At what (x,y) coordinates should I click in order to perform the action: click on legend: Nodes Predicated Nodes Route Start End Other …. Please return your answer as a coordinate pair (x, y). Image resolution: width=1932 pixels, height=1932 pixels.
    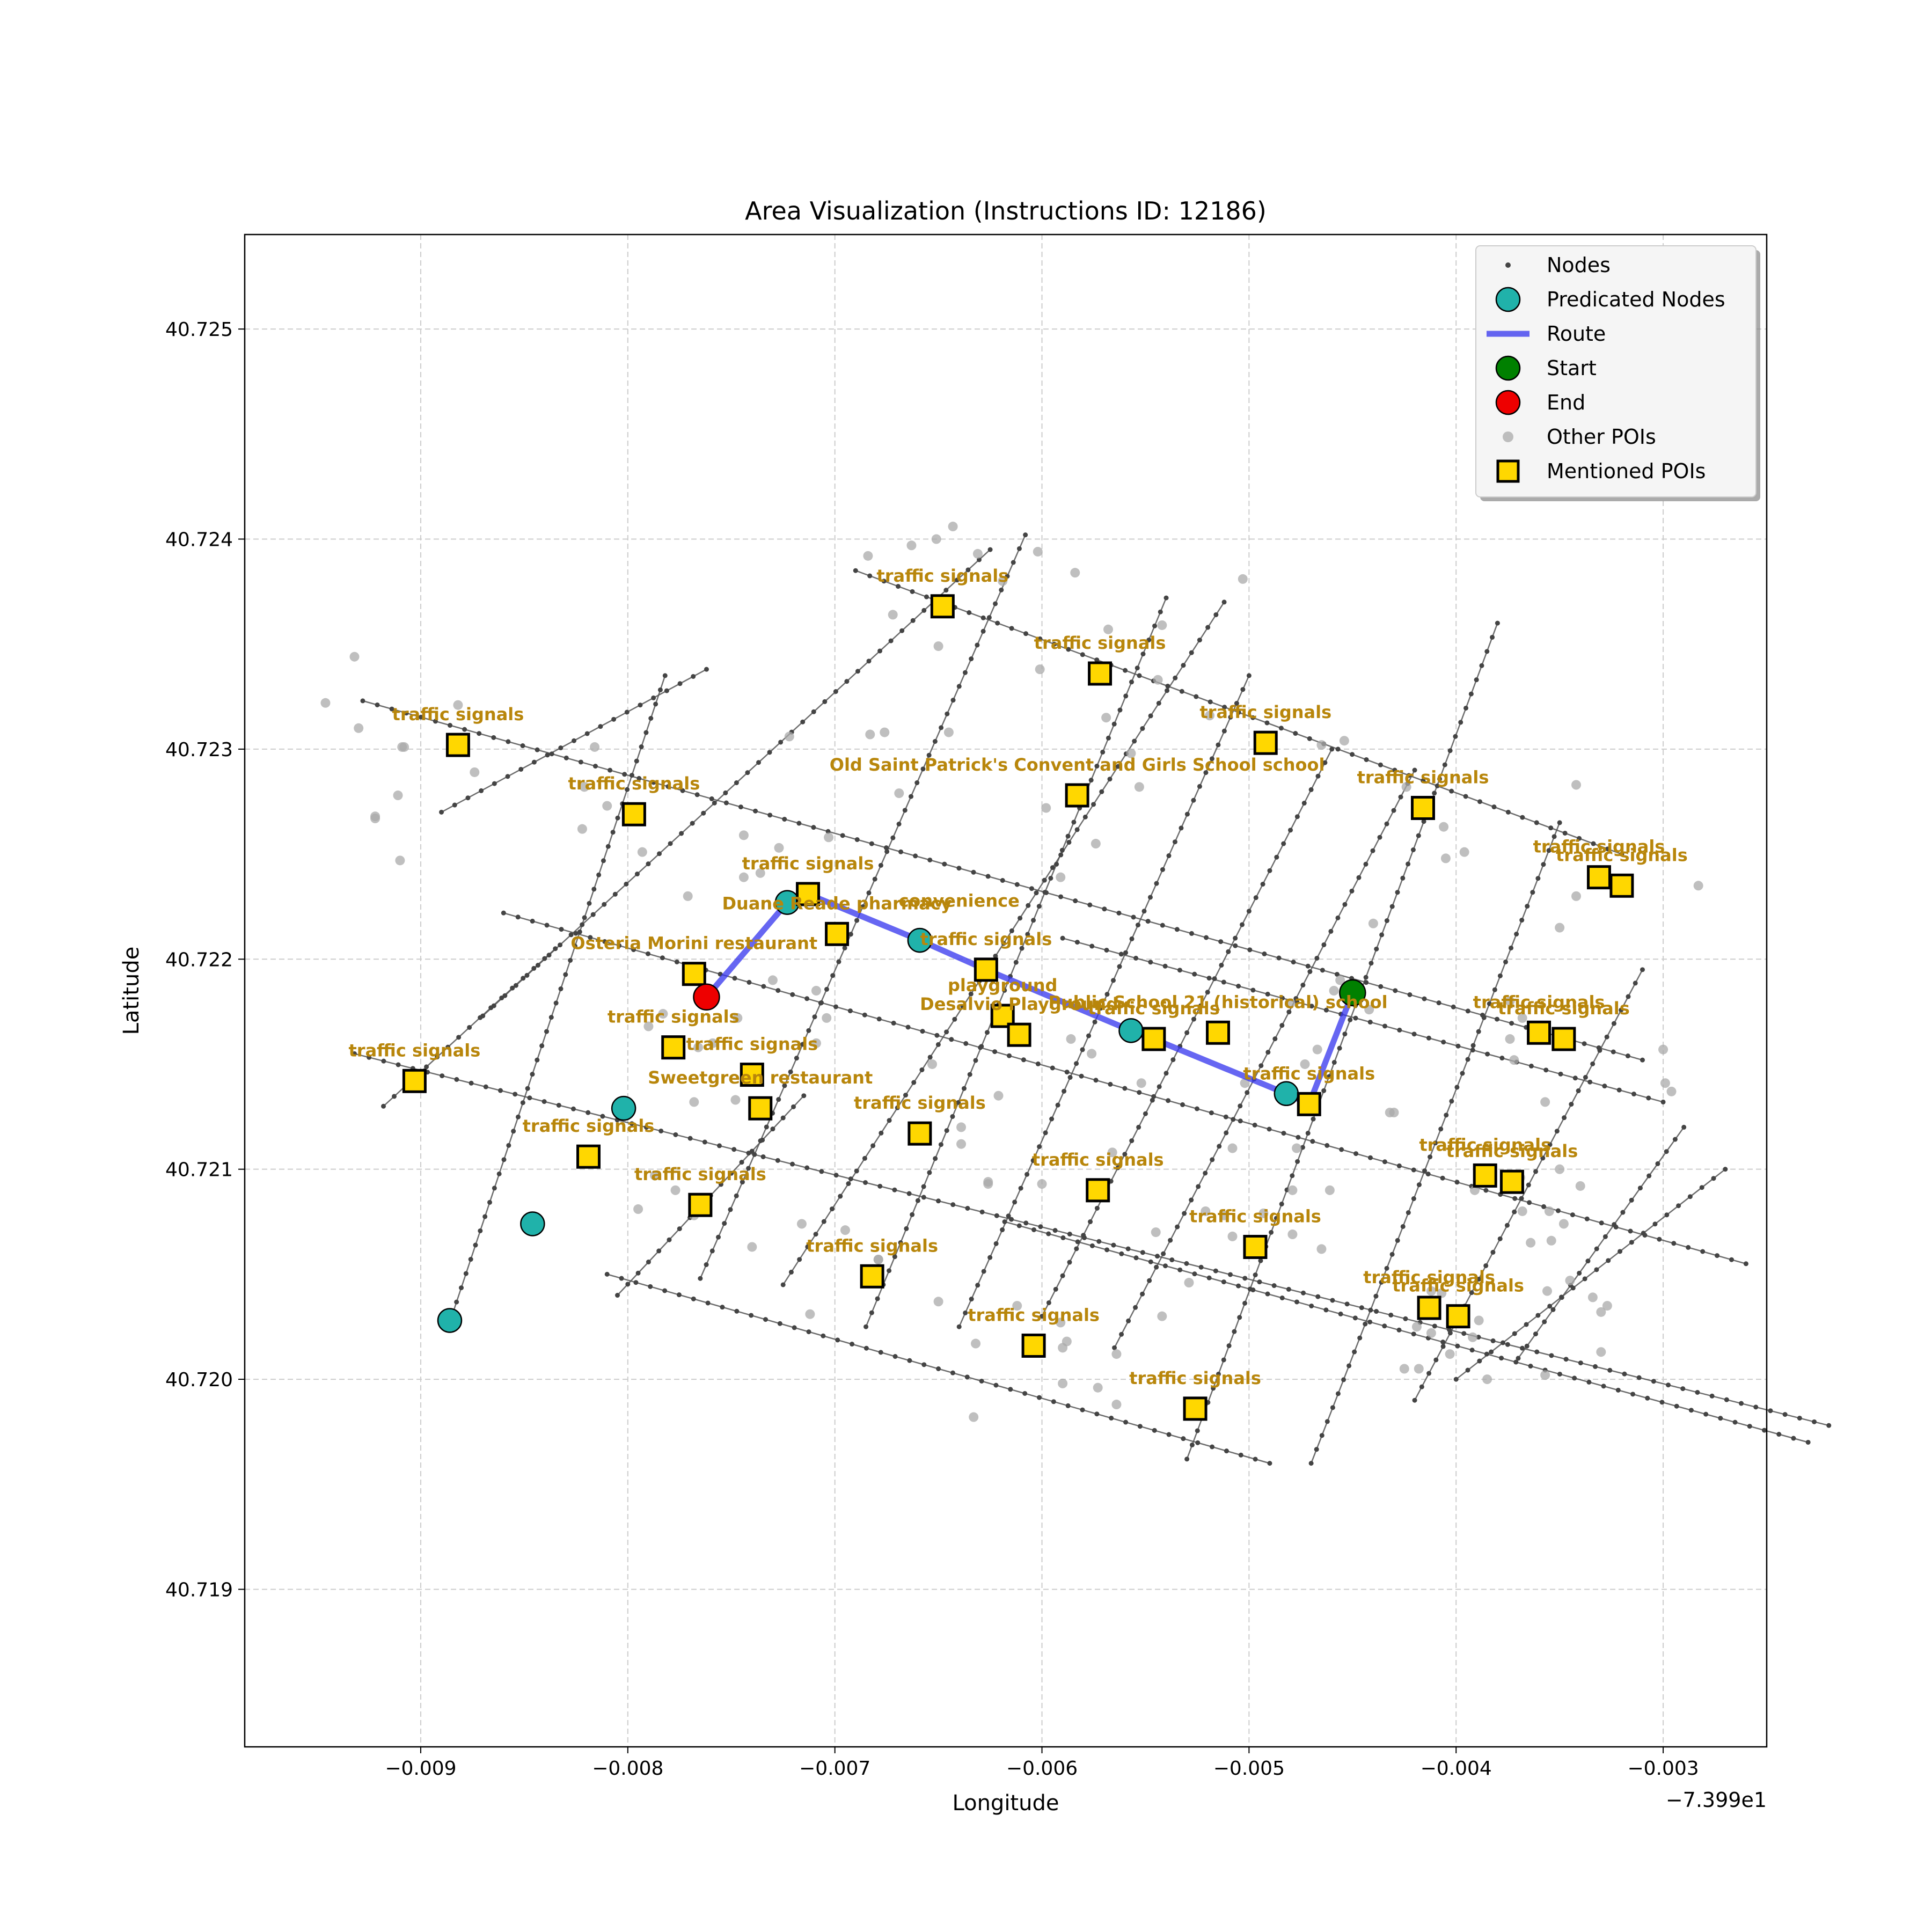
    Looking at the image, I should click on (1617, 373).